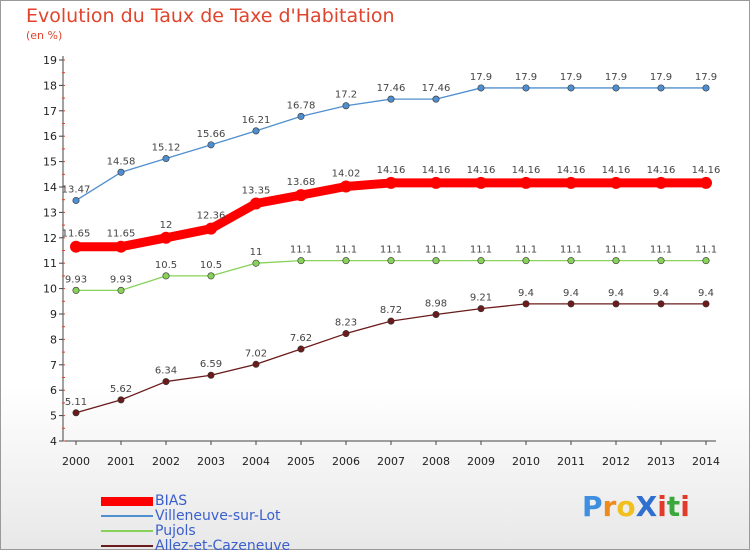  Describe the element at coordinates (121, 161) in the screenshot. I see `data-label: 14.58` at that location.